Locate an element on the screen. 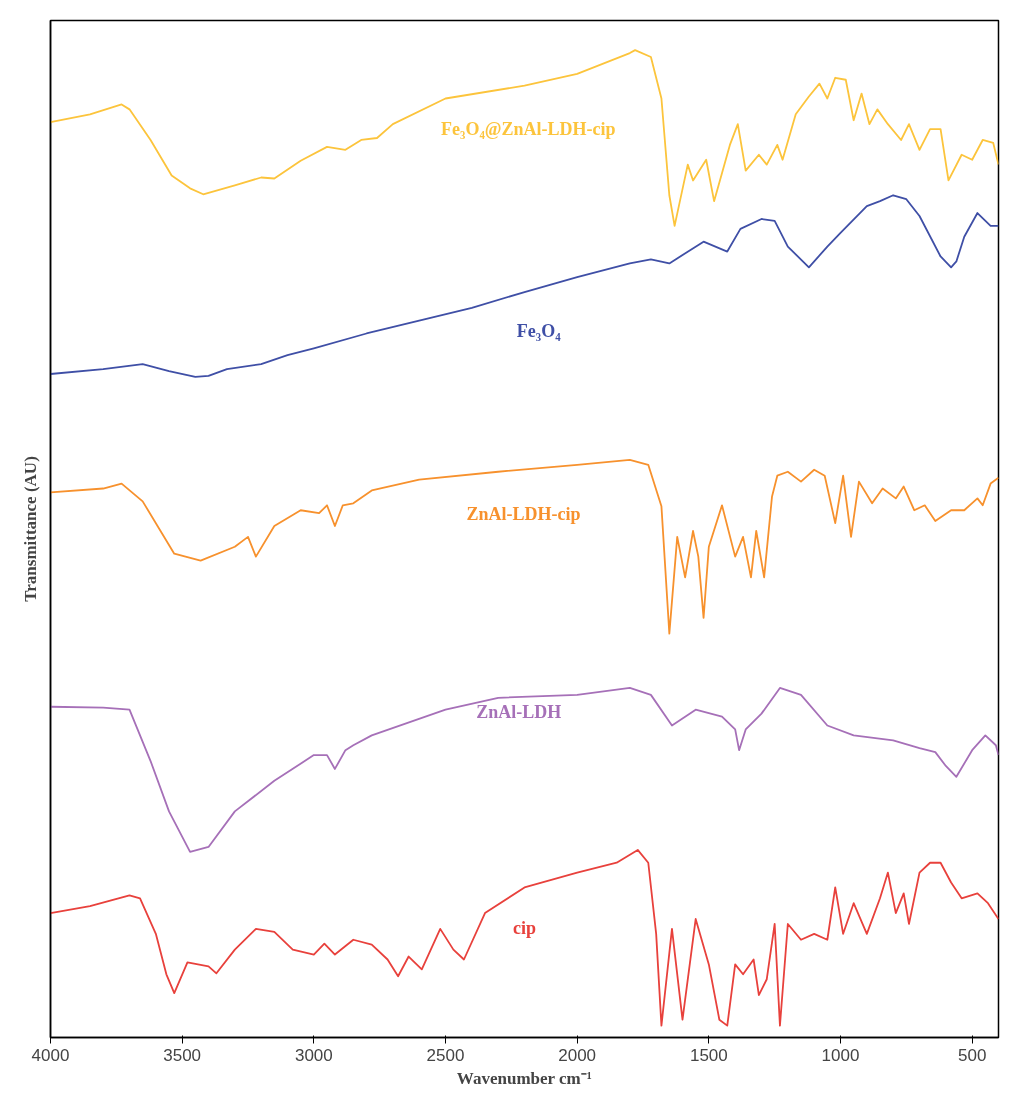 This screenshot has width=1019, height=1097. x-tick-label: 2500 is located at coordinates (445, 1055).